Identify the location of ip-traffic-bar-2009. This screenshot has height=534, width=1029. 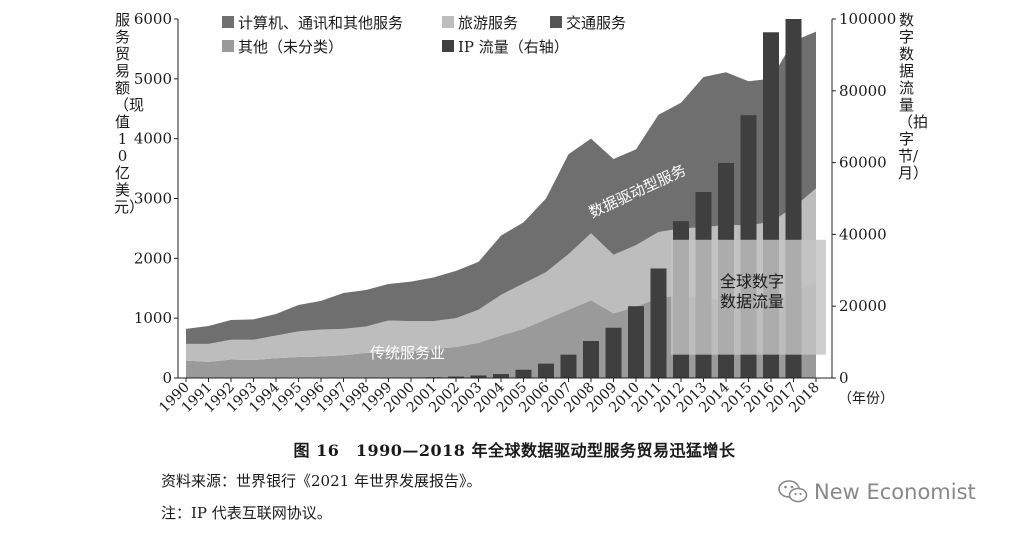
(613, 352).